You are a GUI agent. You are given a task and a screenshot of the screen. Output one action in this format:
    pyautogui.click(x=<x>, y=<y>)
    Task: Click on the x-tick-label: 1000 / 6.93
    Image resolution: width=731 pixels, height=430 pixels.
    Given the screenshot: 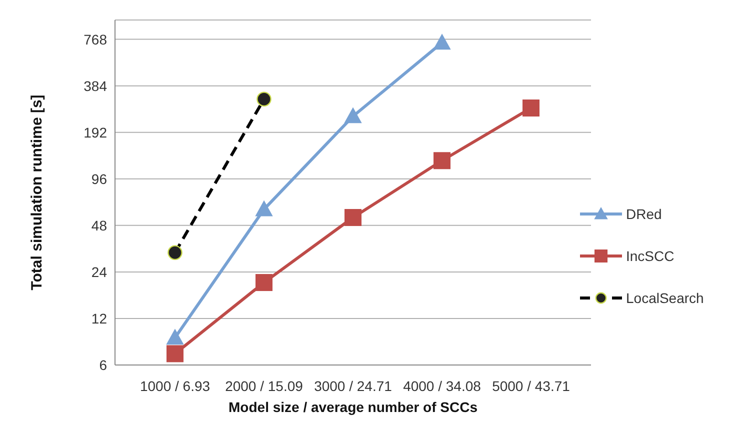 What is the action you would take?
    pyautogui.click(x=175, y=386)
    